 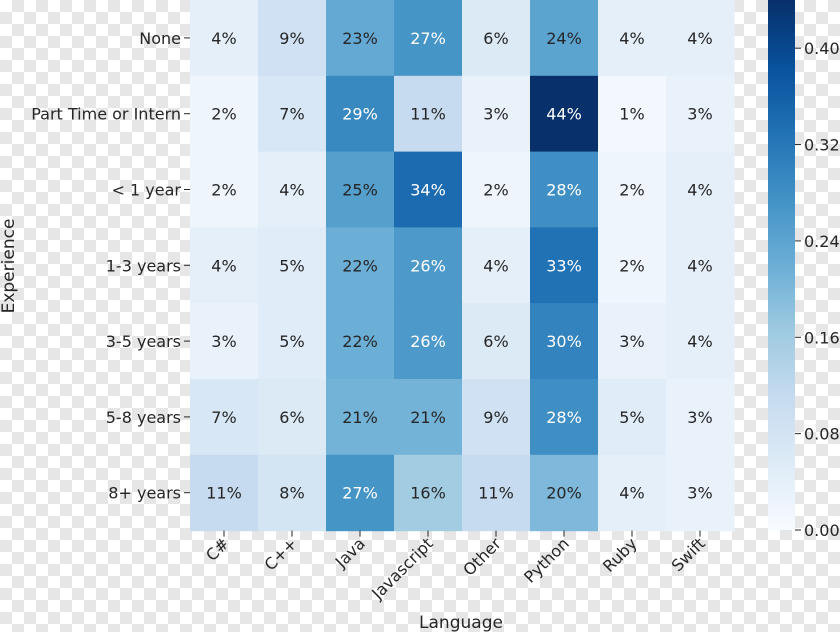 What do you see at coordinates (360, 38) in the screenshot?
I see `cell-value-label: 23%` at bounding box center [360, 38].